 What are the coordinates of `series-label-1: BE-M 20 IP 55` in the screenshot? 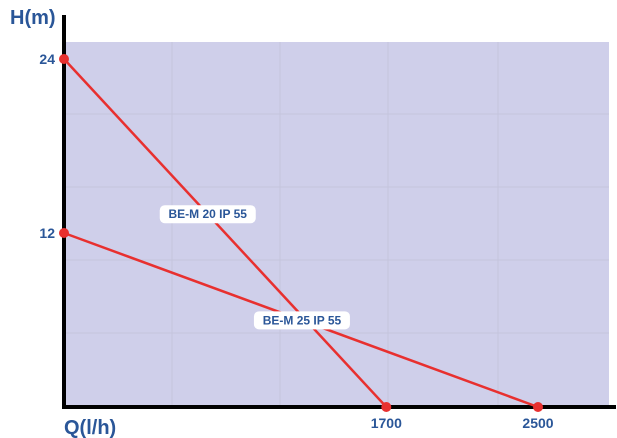 It's located at (207, 214).